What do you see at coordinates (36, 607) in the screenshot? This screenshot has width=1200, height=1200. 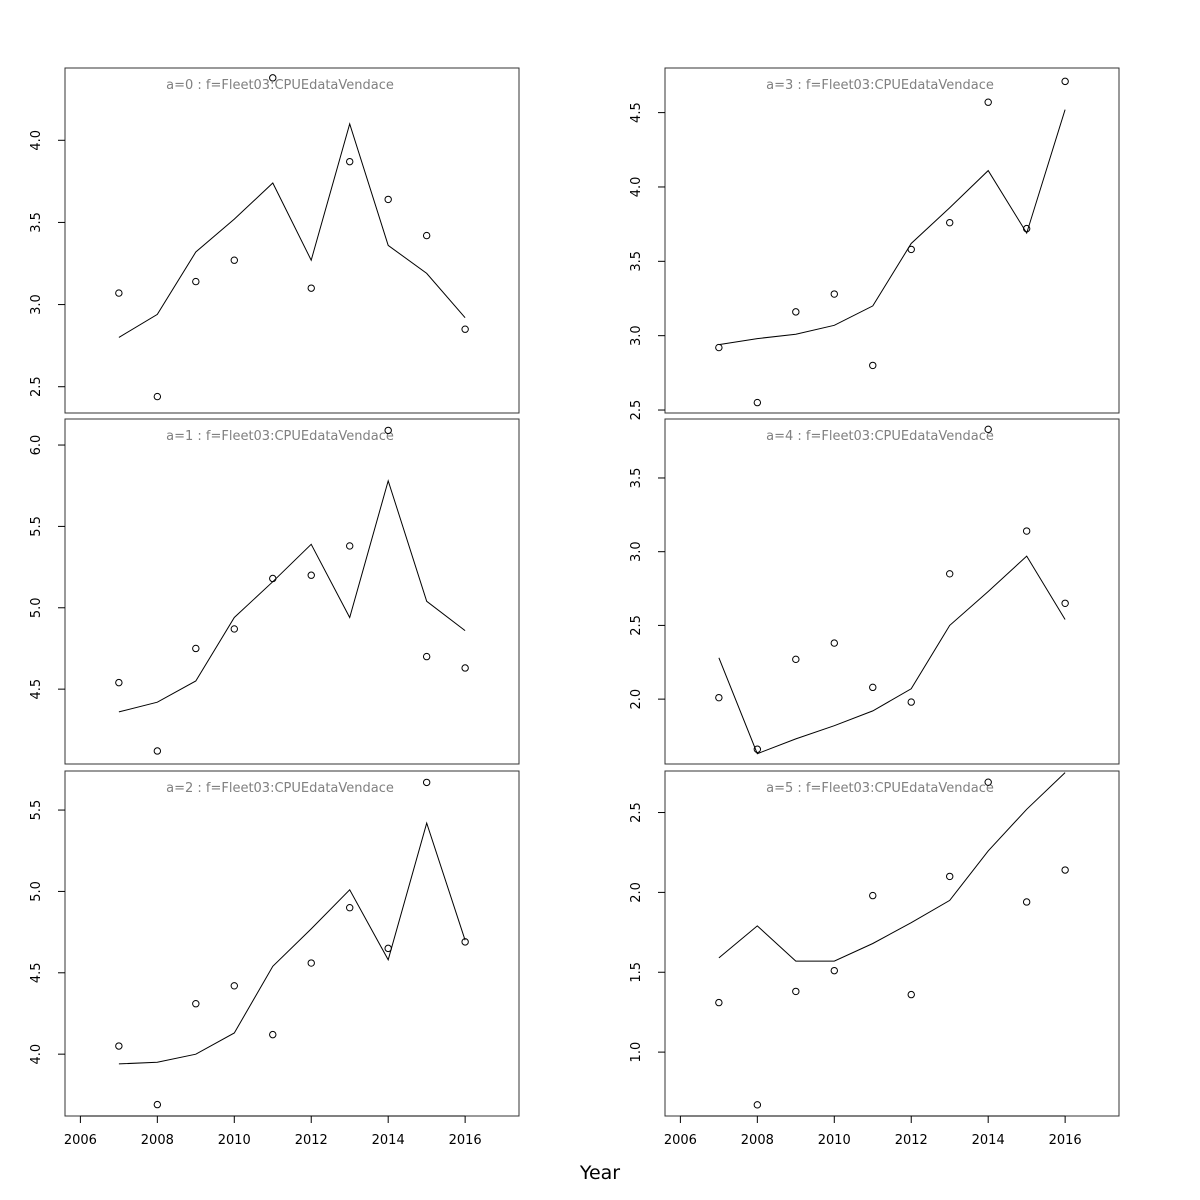 I see `y-tick-label: 5.0` at bounding box center [36, 607].